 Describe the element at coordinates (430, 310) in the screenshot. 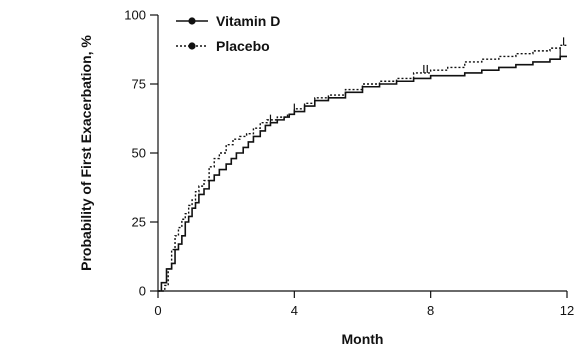

I see `x-tick-label: 8` at that location.